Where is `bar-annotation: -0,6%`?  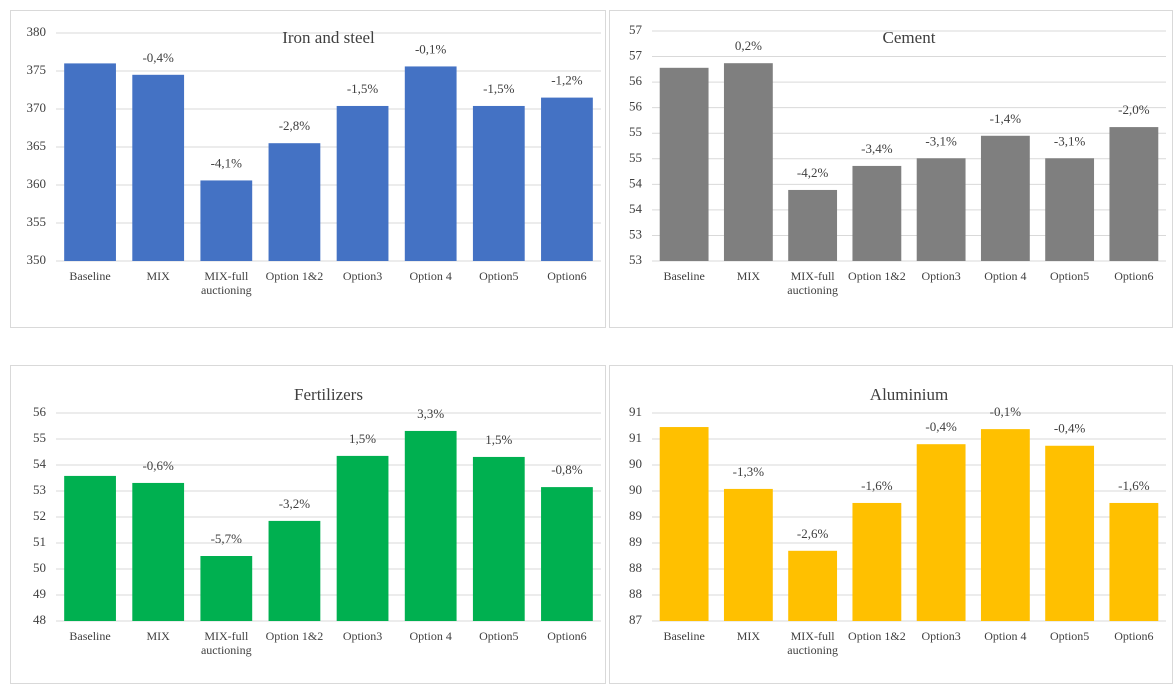 bar-annotation: -0,6% is located at coordinates (158, 465).